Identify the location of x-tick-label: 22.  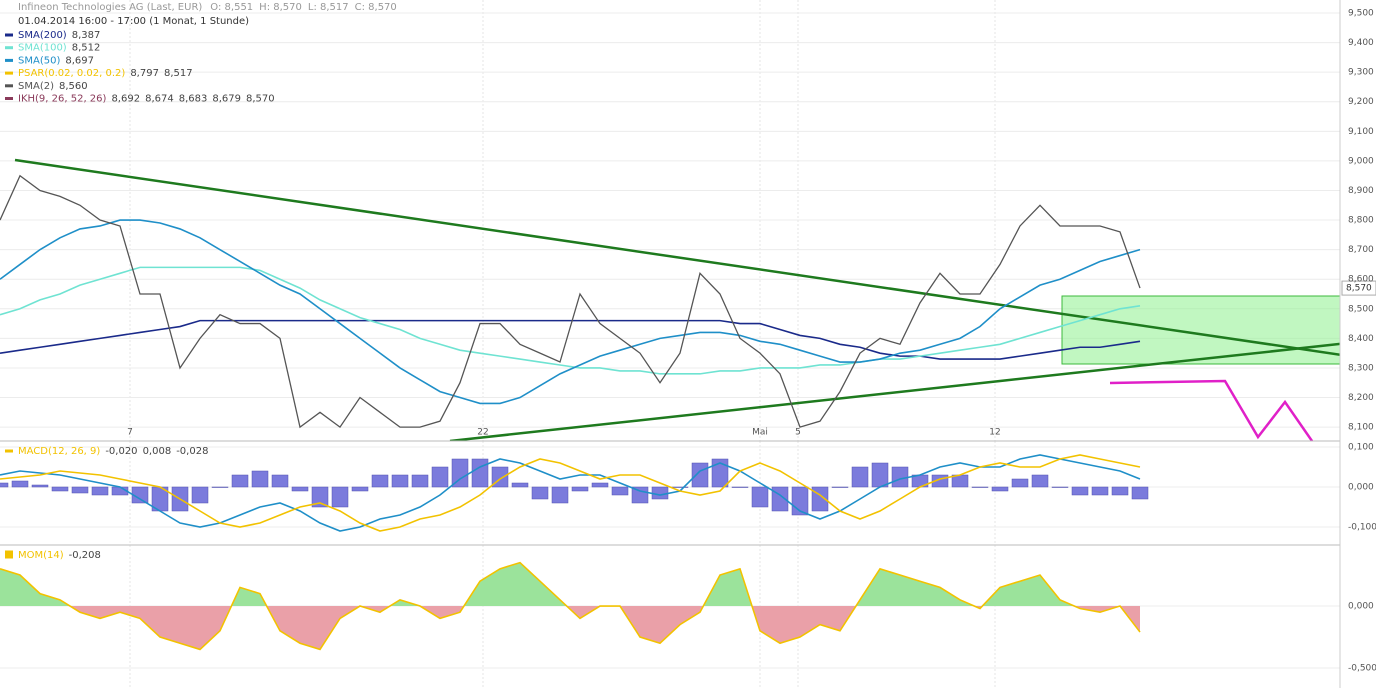
(482, 433).